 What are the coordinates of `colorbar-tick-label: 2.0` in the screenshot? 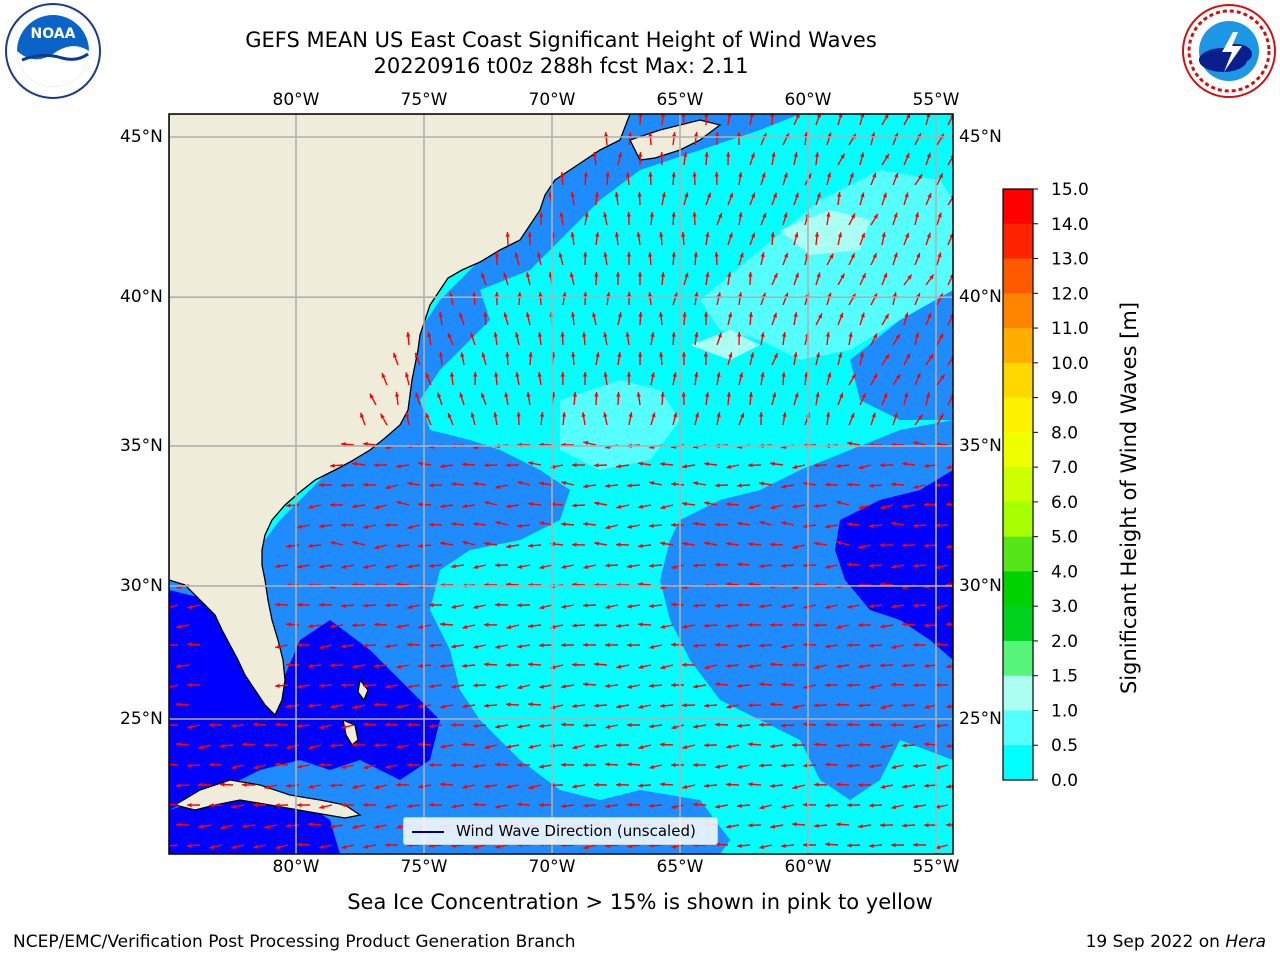 It's located at (1064, 642).